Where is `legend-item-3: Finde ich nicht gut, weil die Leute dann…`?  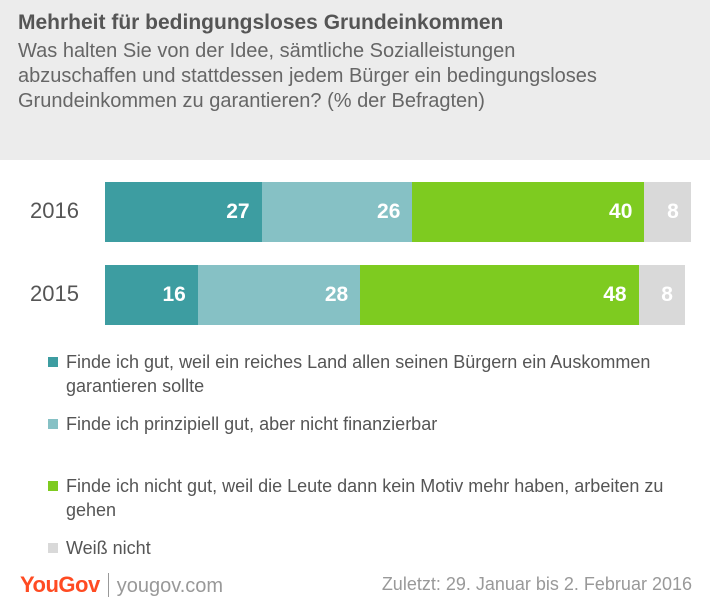 legend-item-3: Finde ich nicht gut, weil die Leute dann… is located at coordinates (368, 498).